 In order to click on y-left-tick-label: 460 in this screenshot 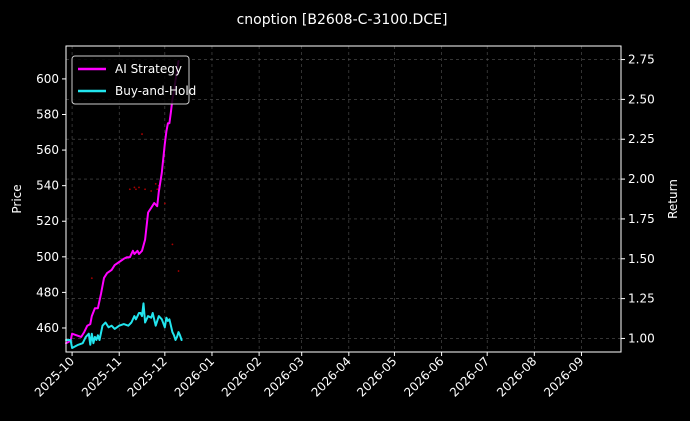, I will do `click(47, 328)`.